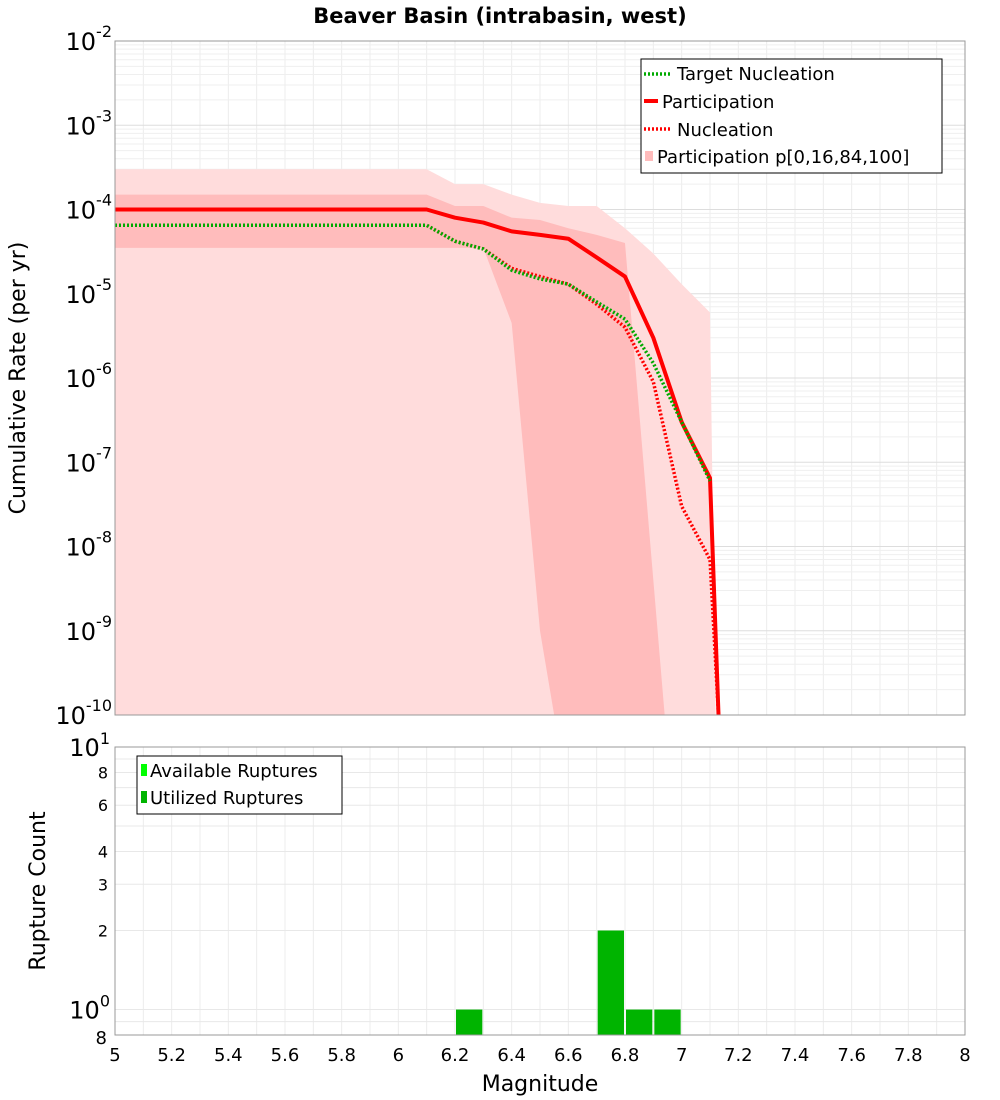 The width and height of the screenshot is (1000, 1100). I want to click on rate-y-tick-label: 10⁻⁴, so click(89, 208).